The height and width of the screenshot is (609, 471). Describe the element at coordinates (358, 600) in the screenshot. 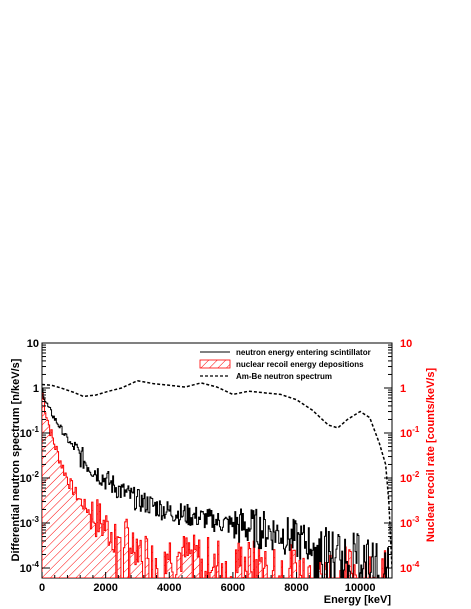

I see `x-axis-label: Energy [keV]` at that location.